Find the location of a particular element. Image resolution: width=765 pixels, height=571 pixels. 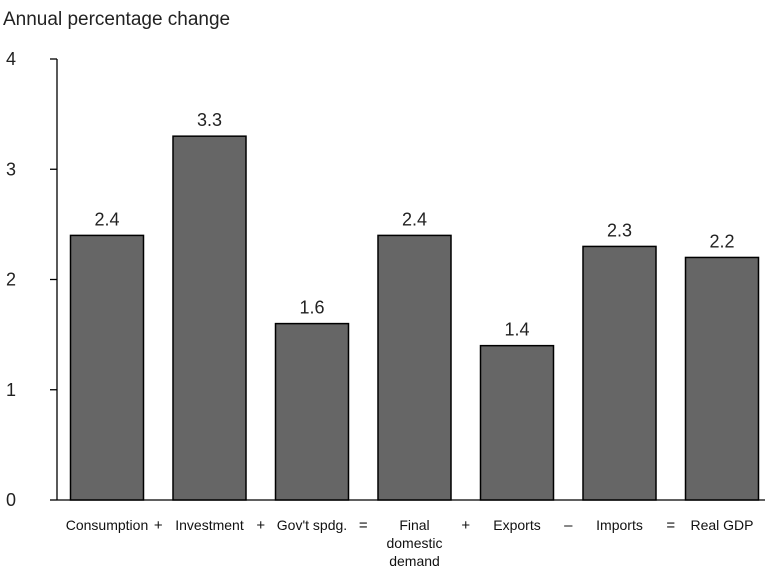

y-tick-label: 2 is located at coordinates (11, 280).